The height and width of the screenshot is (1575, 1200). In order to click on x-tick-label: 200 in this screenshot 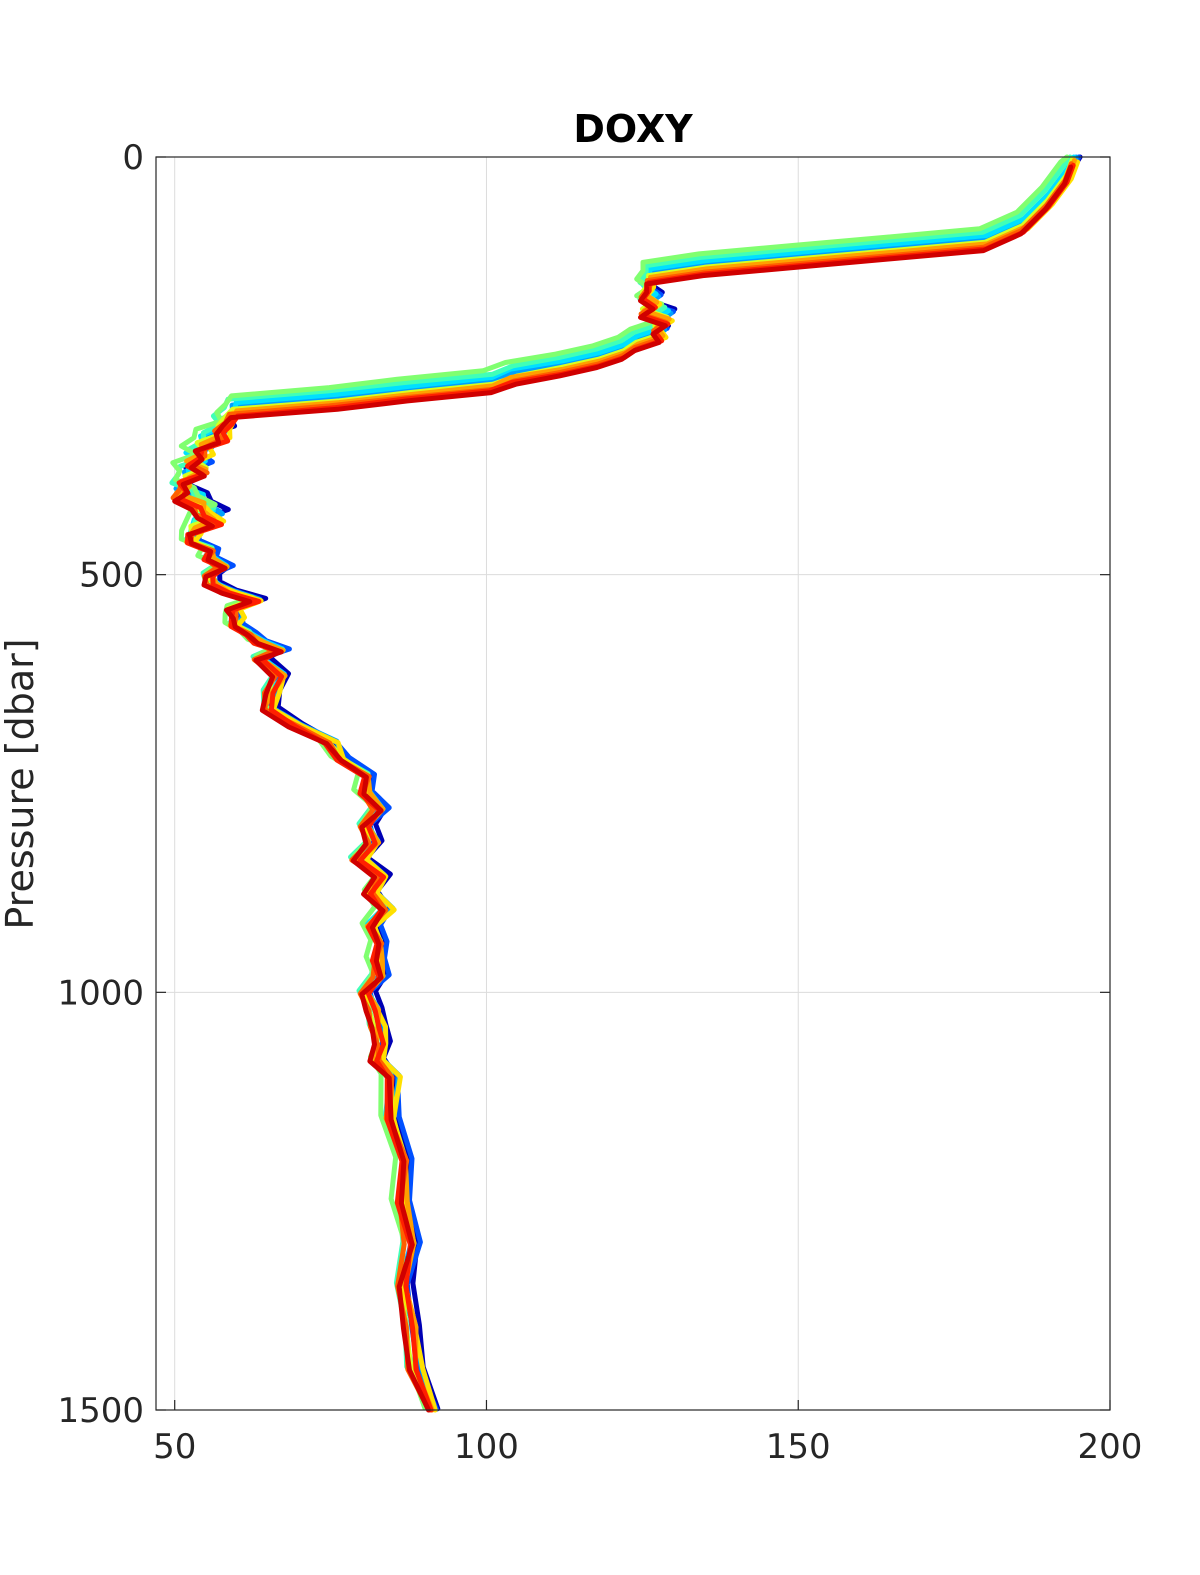, I will do `click(1110, 1447)`.